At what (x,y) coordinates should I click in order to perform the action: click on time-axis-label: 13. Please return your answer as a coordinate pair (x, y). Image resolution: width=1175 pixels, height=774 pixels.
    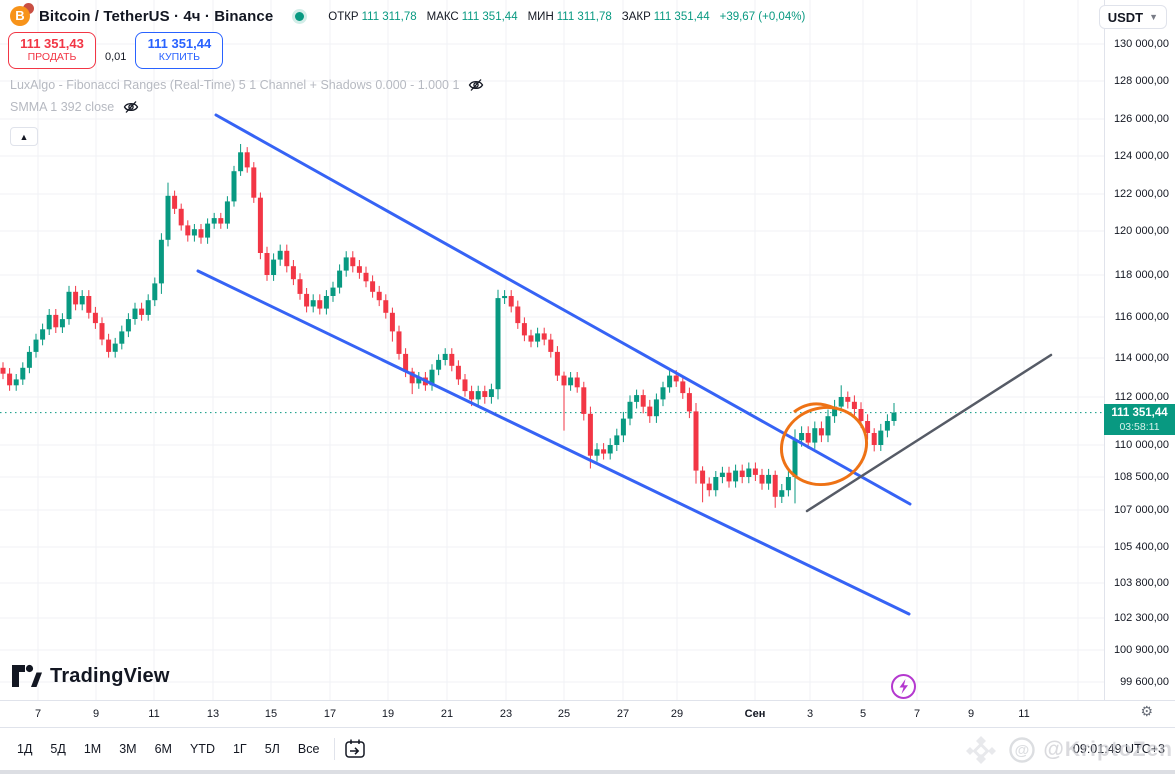
    Looking at the image, I should click on (213, 714).